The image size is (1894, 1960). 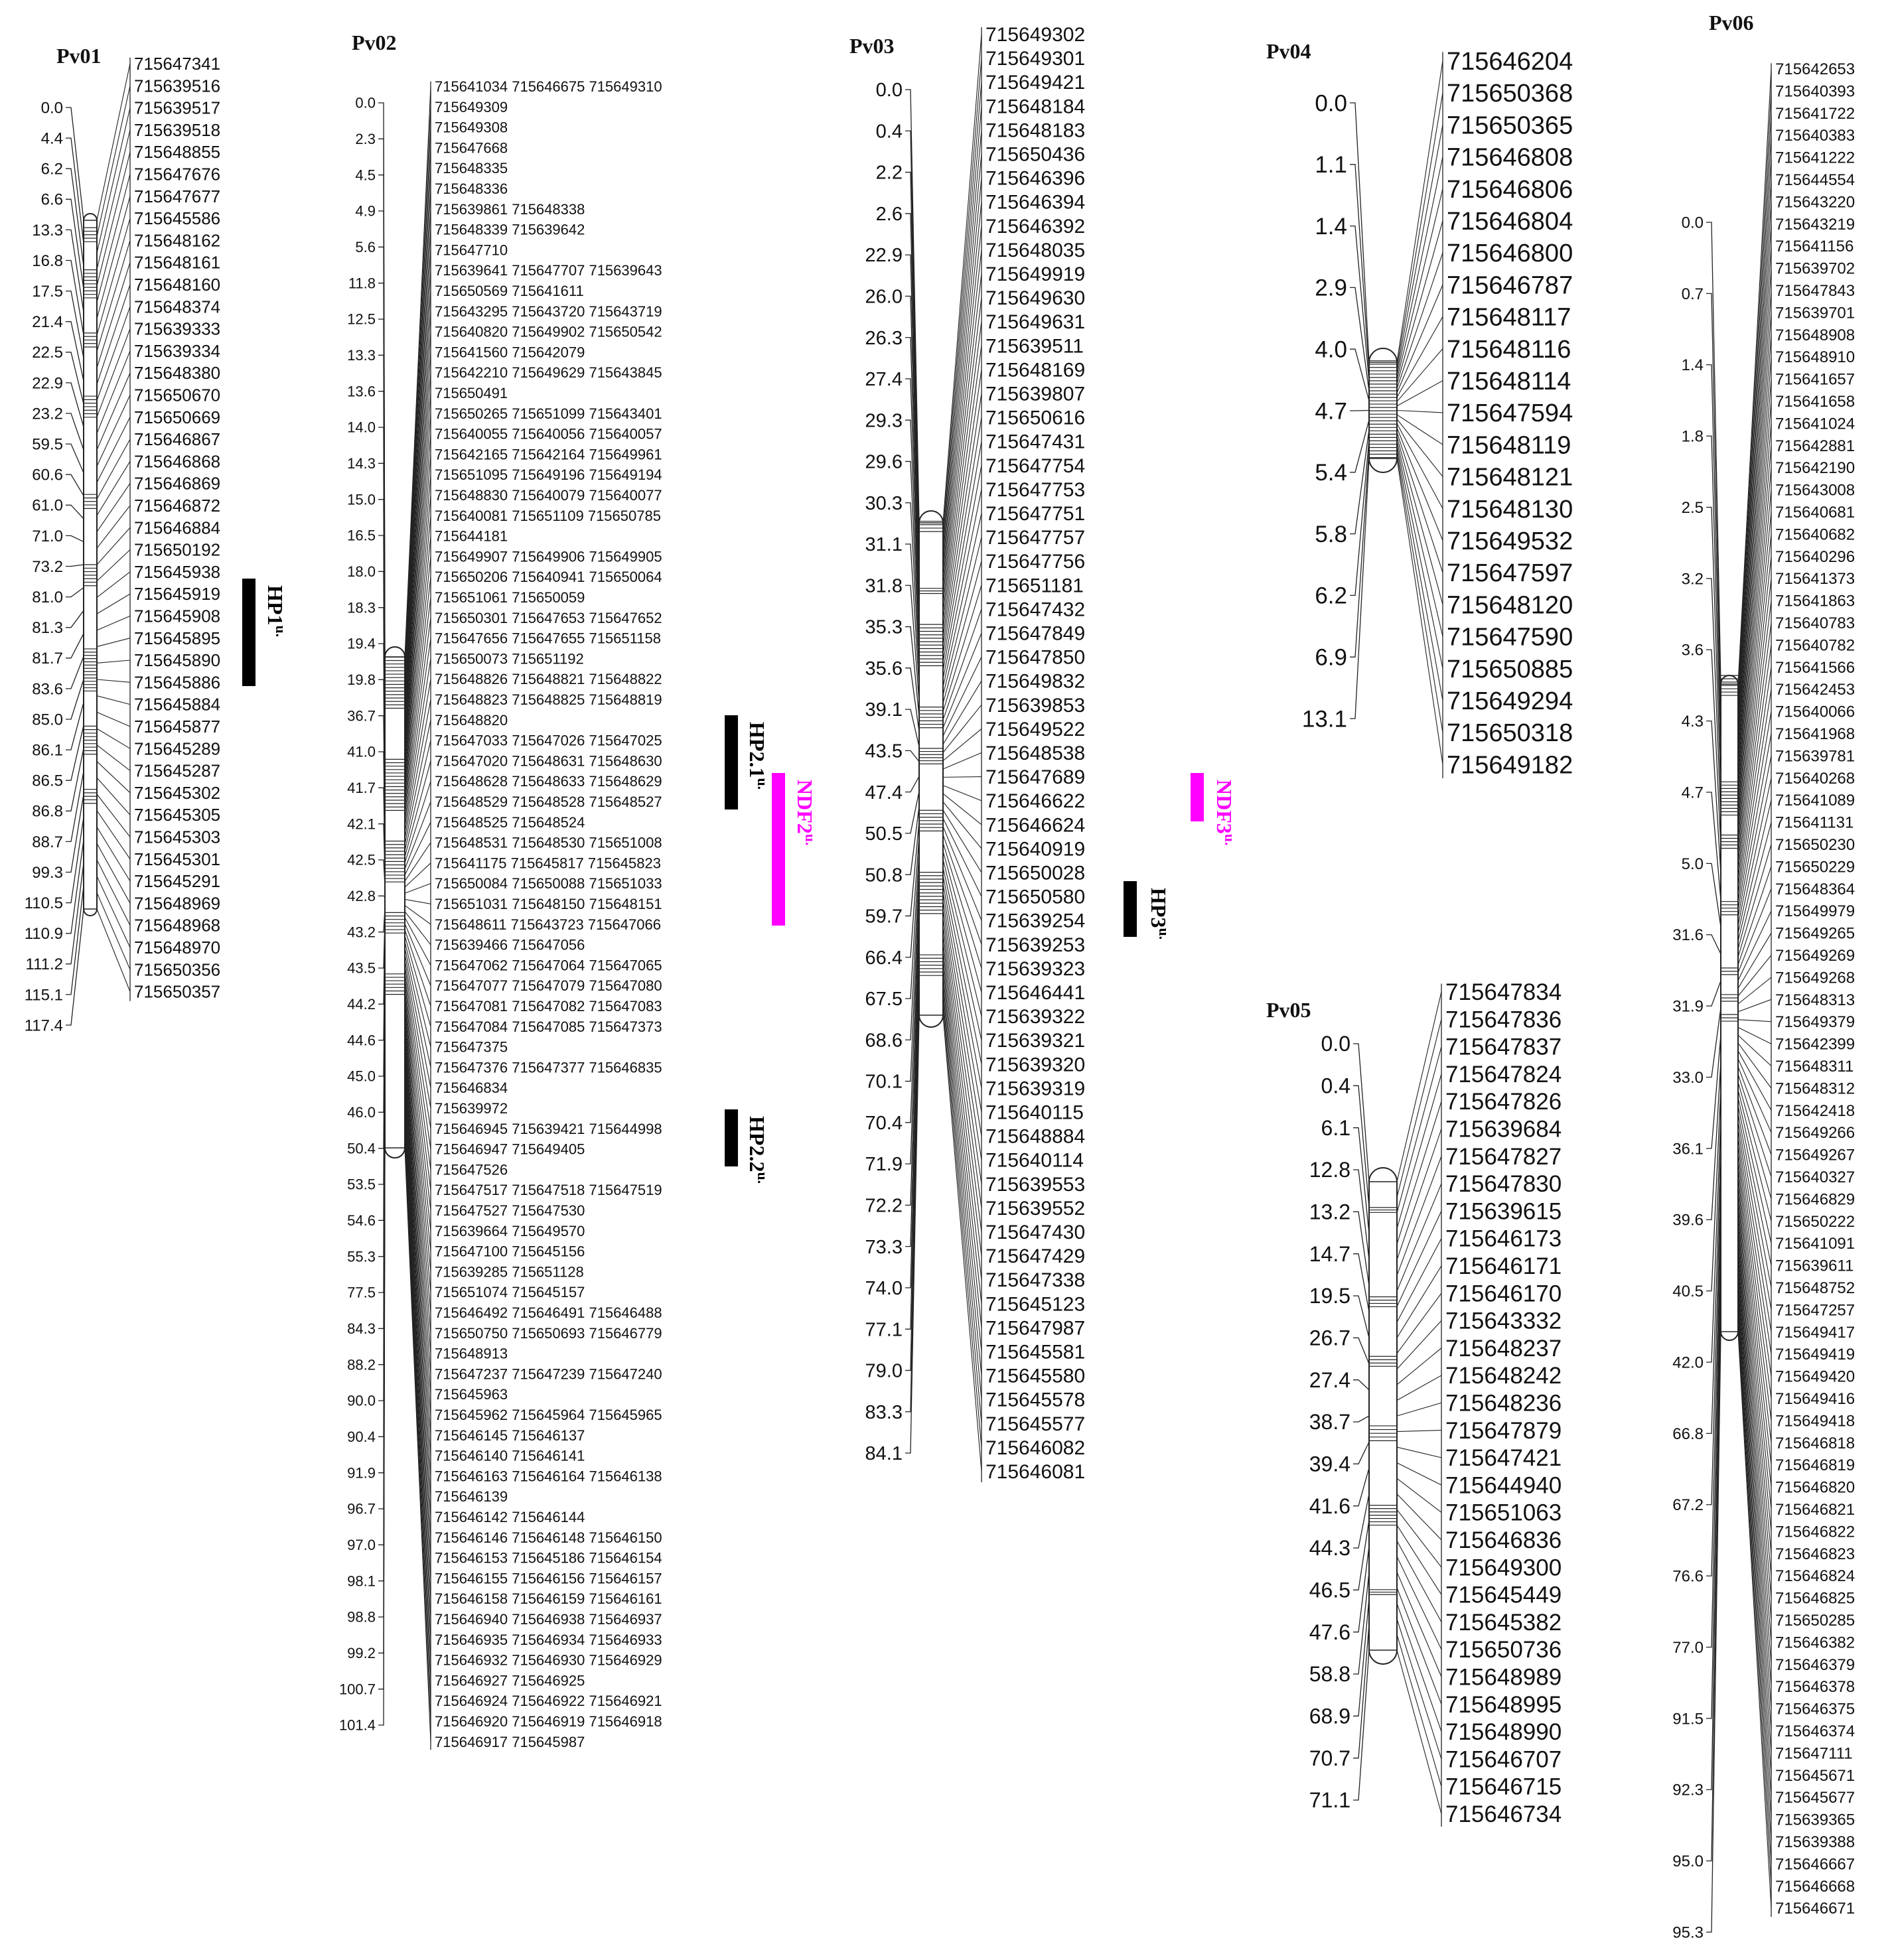 I want to click on marker-label: 715644554, so click(x=1815, y=180).